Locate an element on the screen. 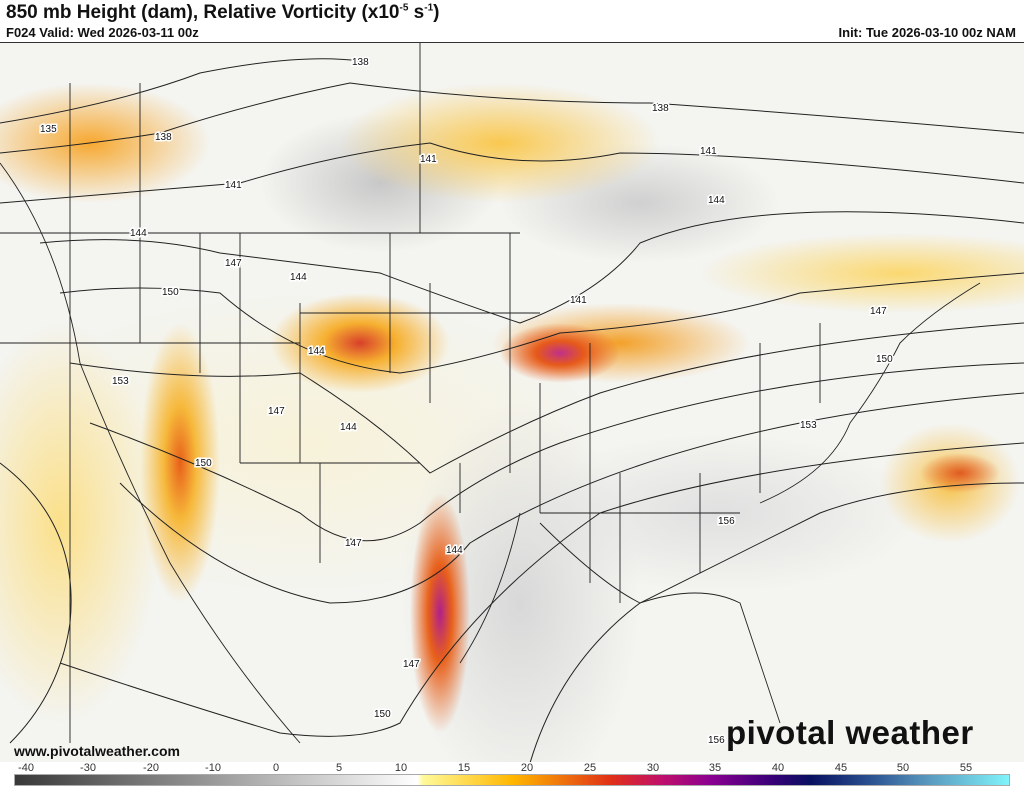 This screenshot has width=1024, height=791. colorbar-tick-label: 15 is located at coordinates (464, 768).